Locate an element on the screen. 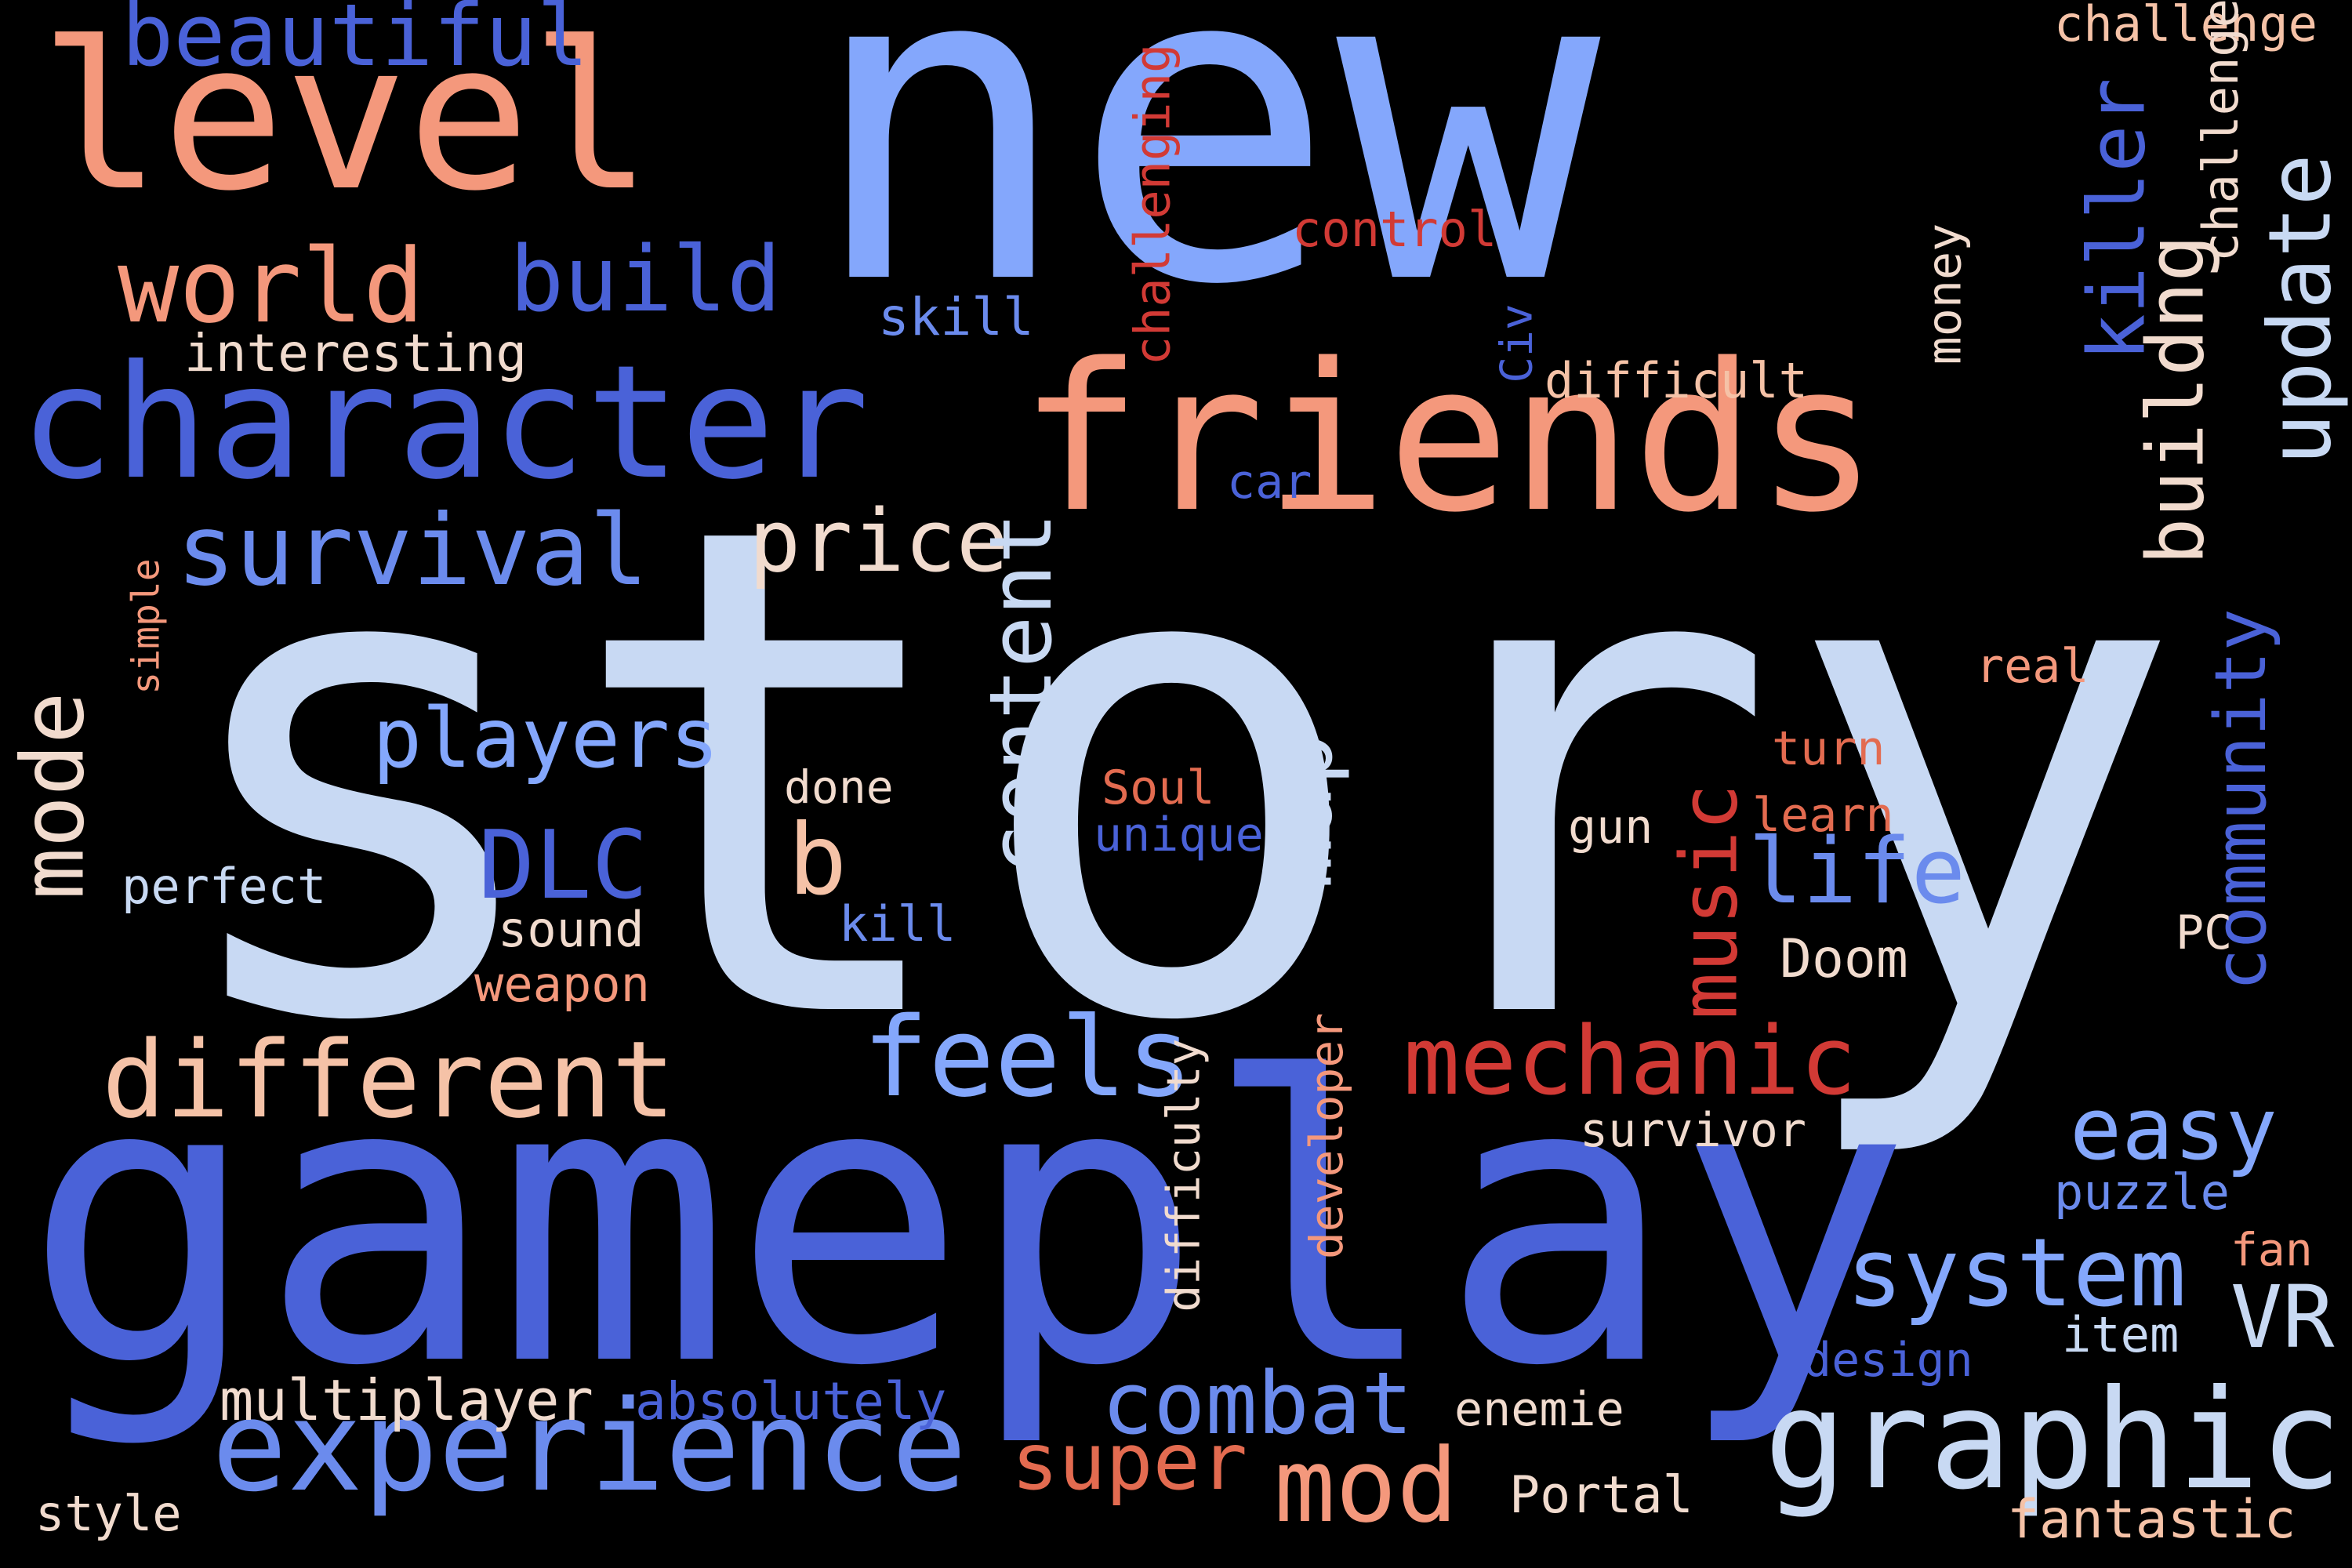 The height and width of the screenshot is (1568, 2352). word-gun: gun is located at coordinates (1610, 828).